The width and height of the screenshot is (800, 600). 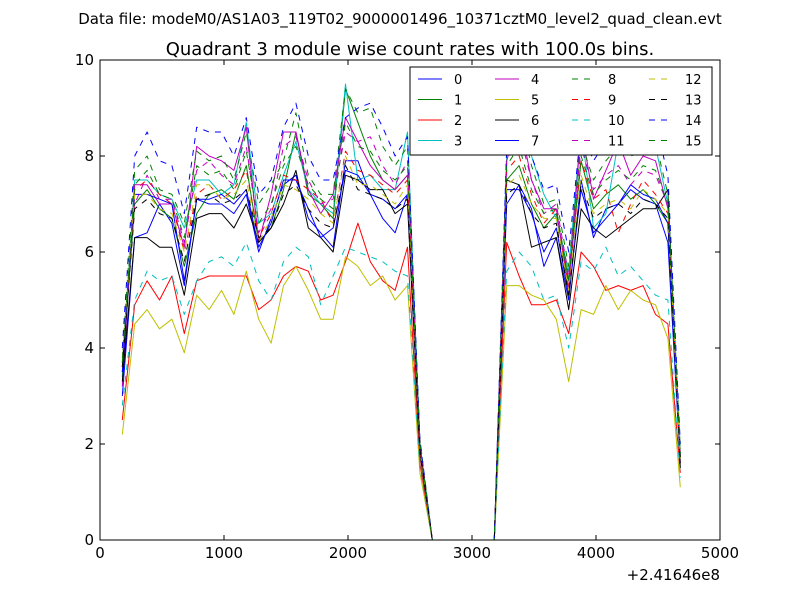 I want to click on x-tick-label: 1000, so click(x=224, y=553).